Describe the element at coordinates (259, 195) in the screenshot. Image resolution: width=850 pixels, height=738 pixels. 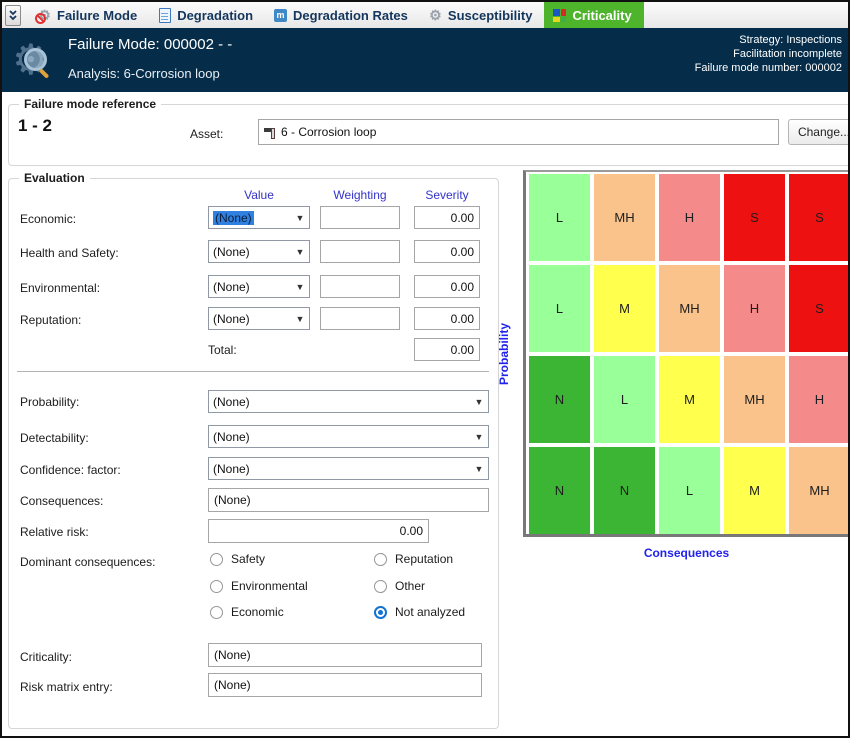
I see `value-column-header: Value` at that location.